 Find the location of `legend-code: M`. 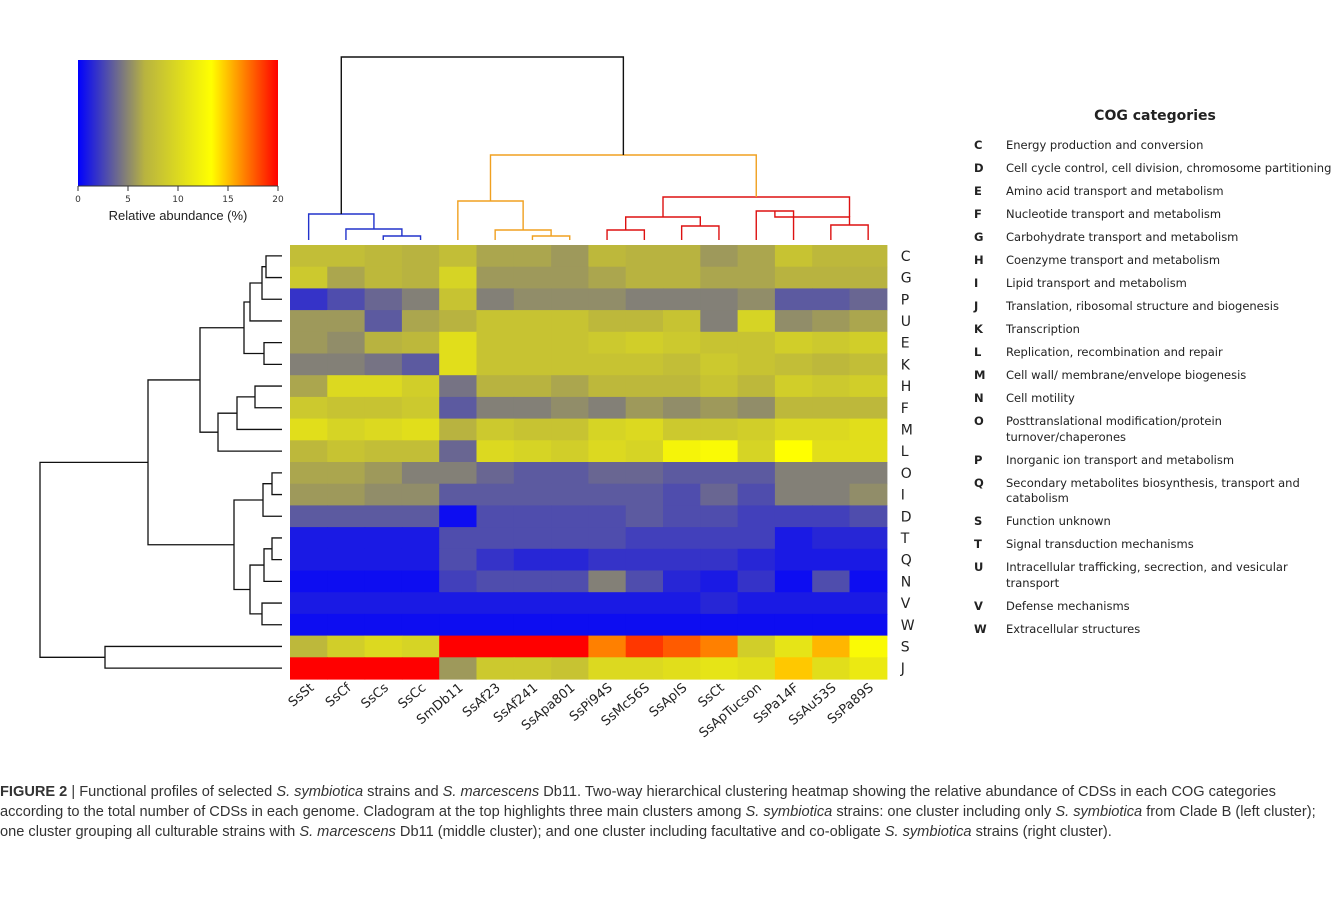

legend-code: M is located at coordinates (980, 375).